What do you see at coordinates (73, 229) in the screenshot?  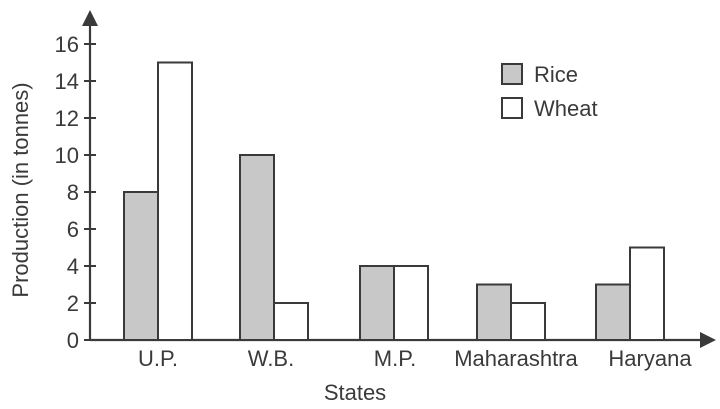 I see `y-tick-label: 6` at bounding box center [73, 229].